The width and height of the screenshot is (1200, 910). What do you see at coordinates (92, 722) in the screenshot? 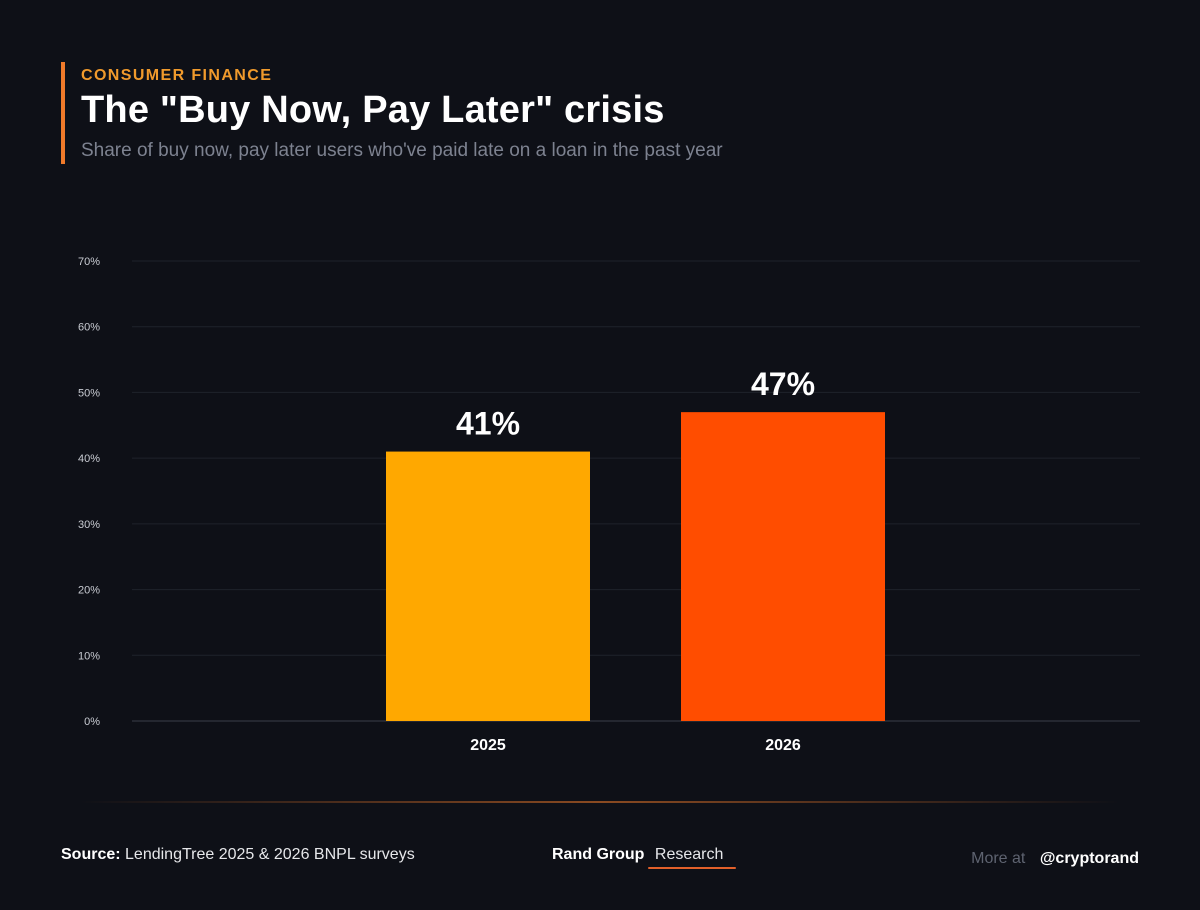
I see `y-tick-label: 0%` at bounding box center [92, 722].